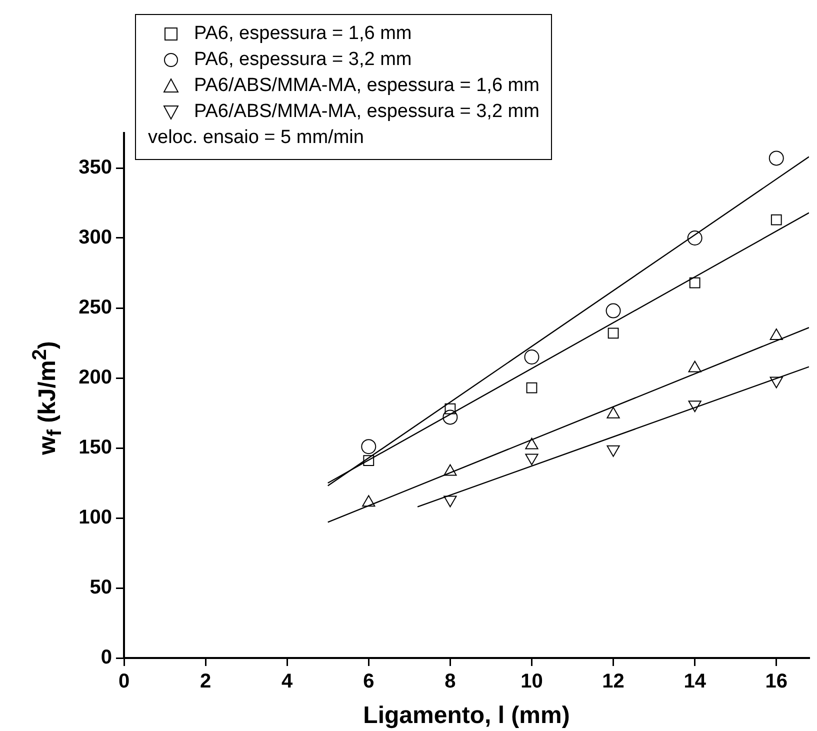  Describe the element at coordinates (695, 681) in the screenshot. I see `x-tick-label: 14` at that location.